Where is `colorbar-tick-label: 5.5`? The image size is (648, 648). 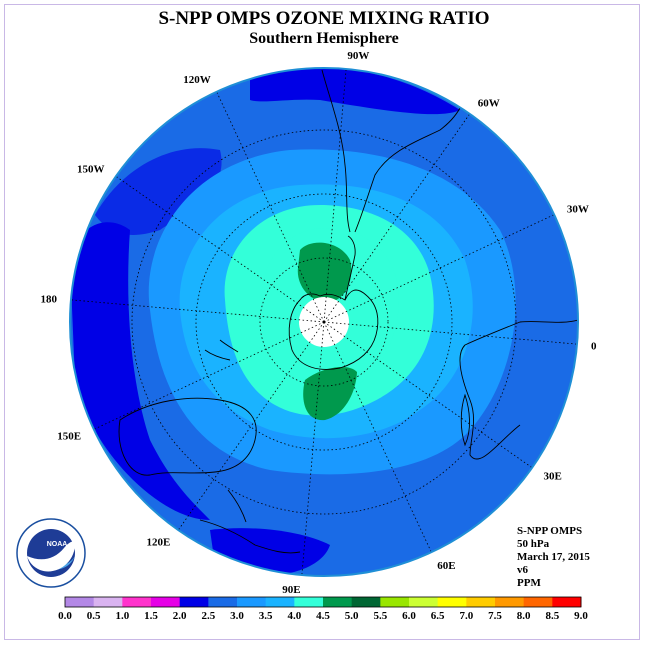
colorbar-tick-label: 5.5 is located at coordinates (380, 616).